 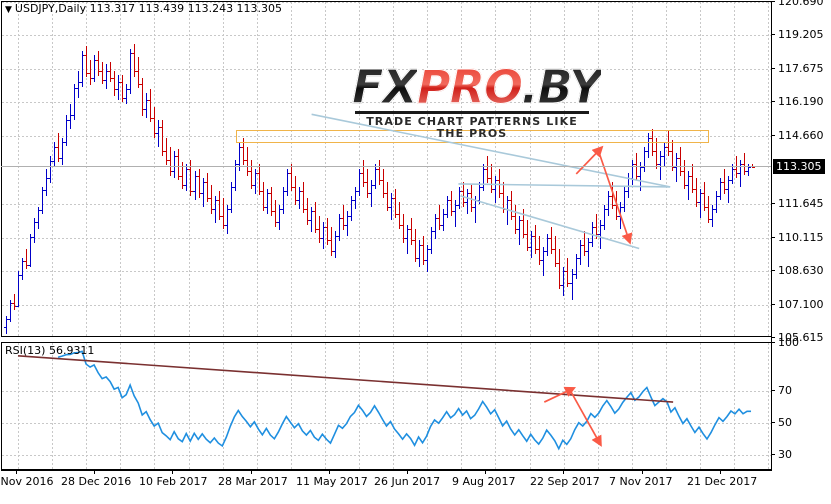 I want to click on price-axis-label: 105.615, so click(x=801, y=337).